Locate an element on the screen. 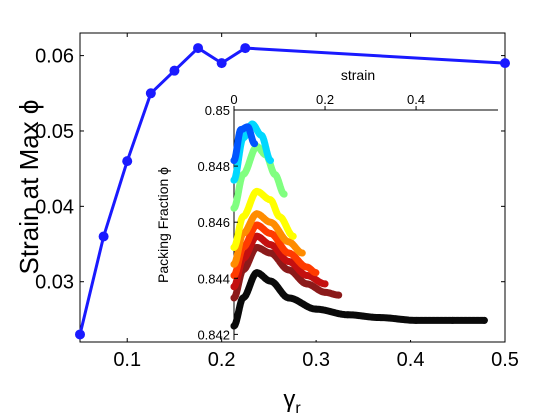 The width and height of the screenshot is (560, 420). inset-x-tick-label: 0.2 is located at coordinates (325, 99).